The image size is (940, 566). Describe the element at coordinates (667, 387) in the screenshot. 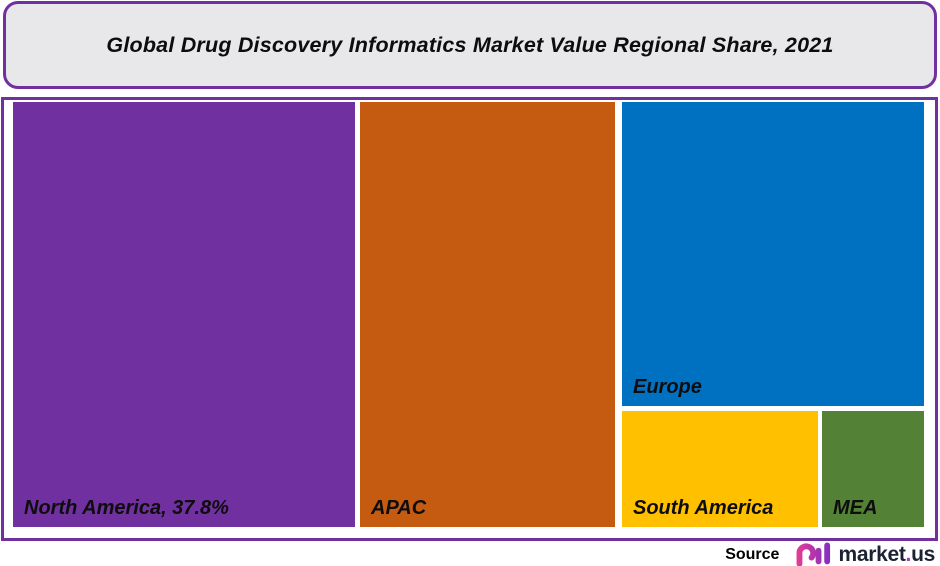

I see `treemap-label-europe: Europe` at that location.